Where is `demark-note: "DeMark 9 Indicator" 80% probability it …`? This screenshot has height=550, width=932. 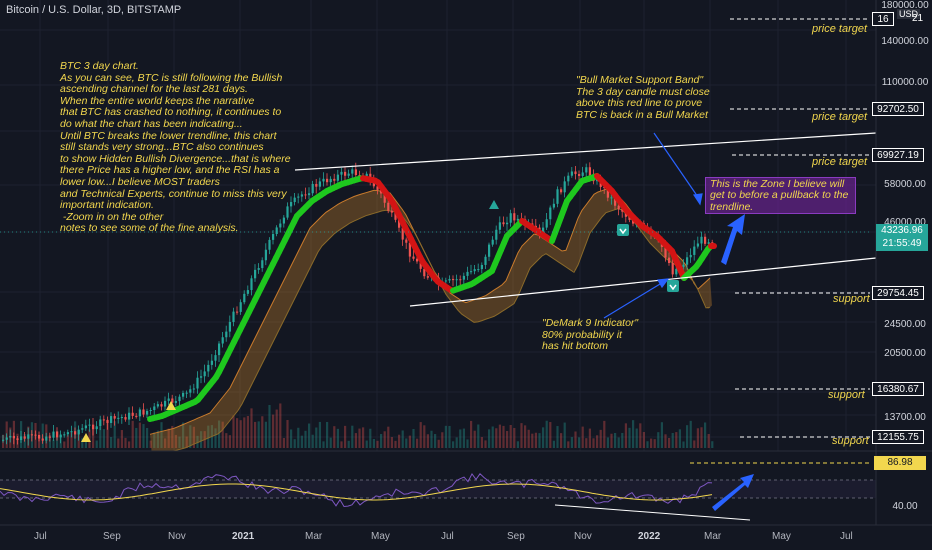 demark-note: "DeMark 9 Indicator" 80% probability it … is located at coordinates (590, 335).